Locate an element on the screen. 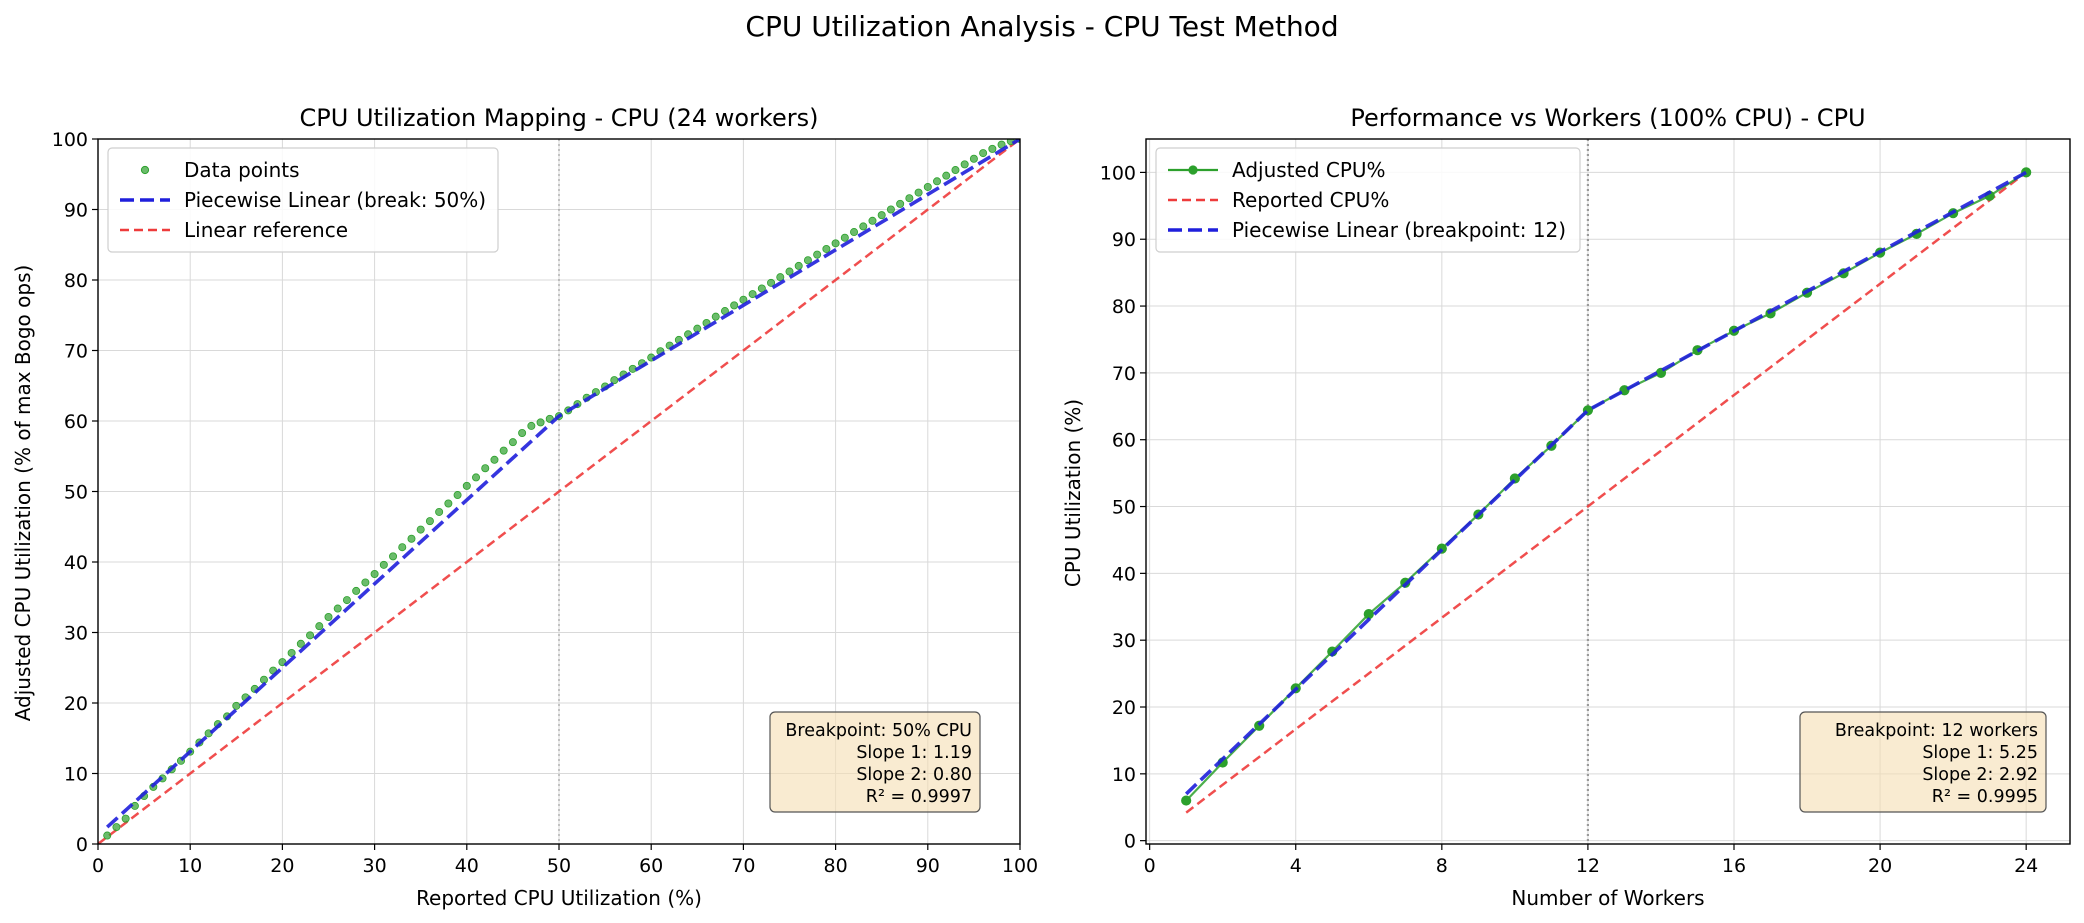 Image resolution: width=2084 pixels, height=923 pixels. mapping-xtick-label: 90 is located at coordinates (928, 866).